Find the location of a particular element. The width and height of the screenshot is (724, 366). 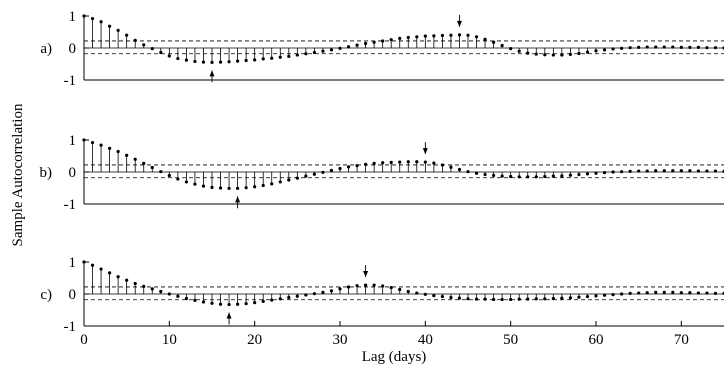

x-tick-label: 40 is located at coordinates (425, 340).